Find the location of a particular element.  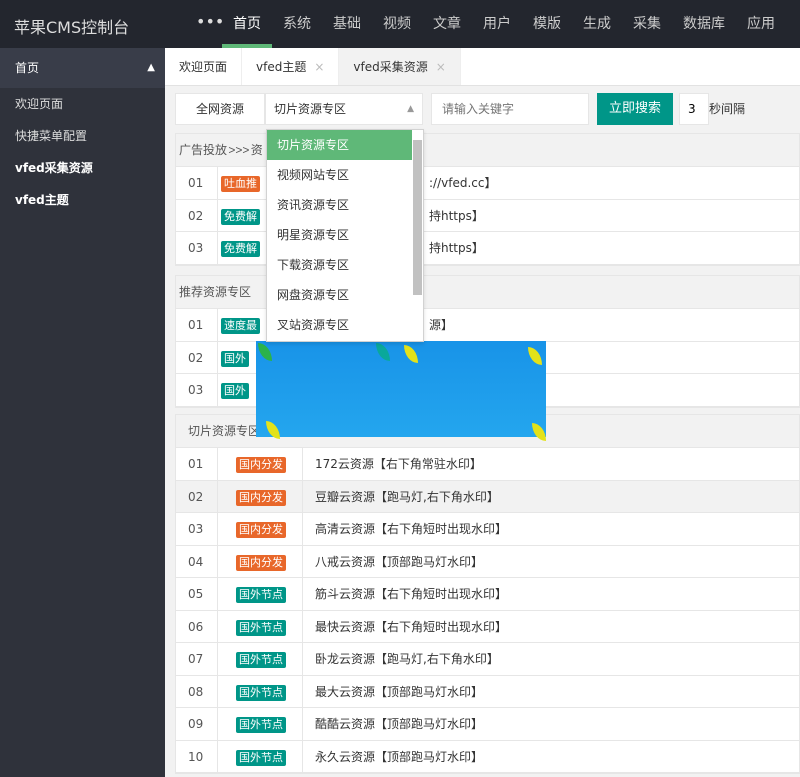

dropdown-option: 下载资源专区 is located at coordinates (313, 265).